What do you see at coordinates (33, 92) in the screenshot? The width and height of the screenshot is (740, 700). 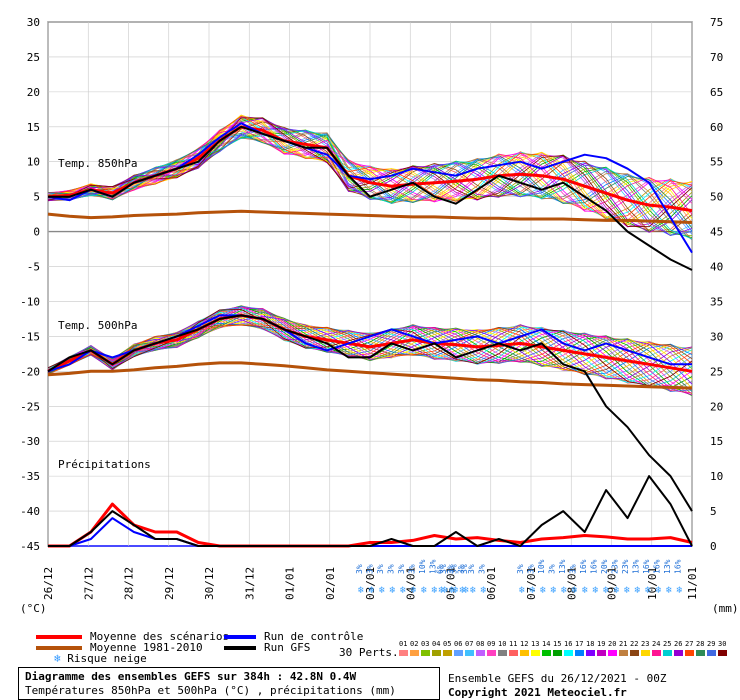 I see `y-tick-left: 20` at bounding box center [33, 92].